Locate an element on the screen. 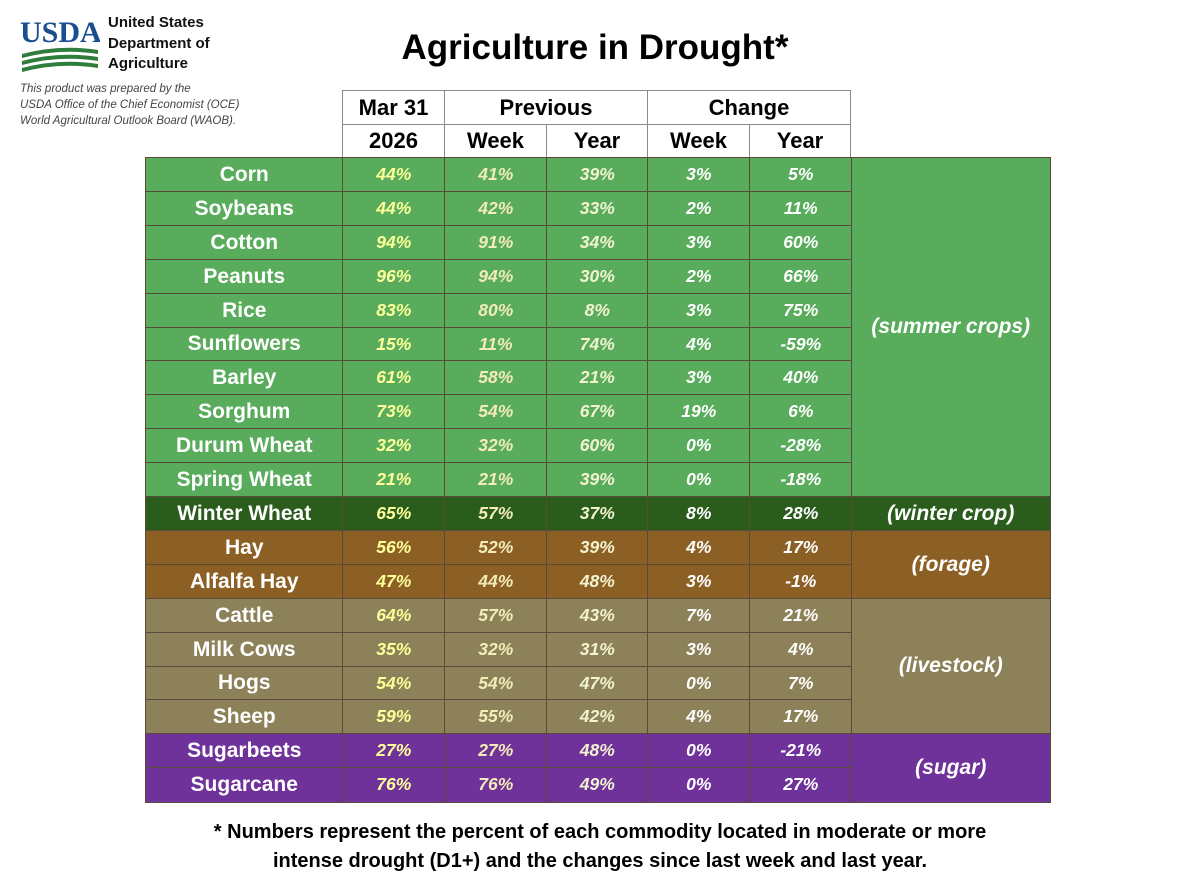  header-change: Change is located at coordinates (749, 107).